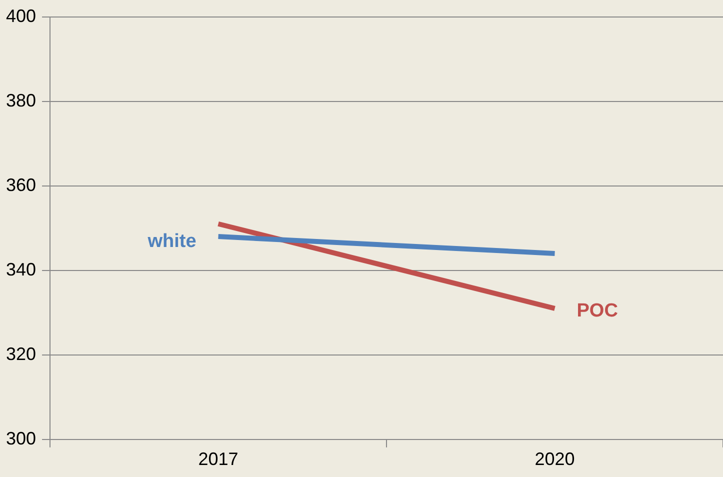 This screenshot has width=723, height=477. I want to click on series-label: POC, so click(597, 311).